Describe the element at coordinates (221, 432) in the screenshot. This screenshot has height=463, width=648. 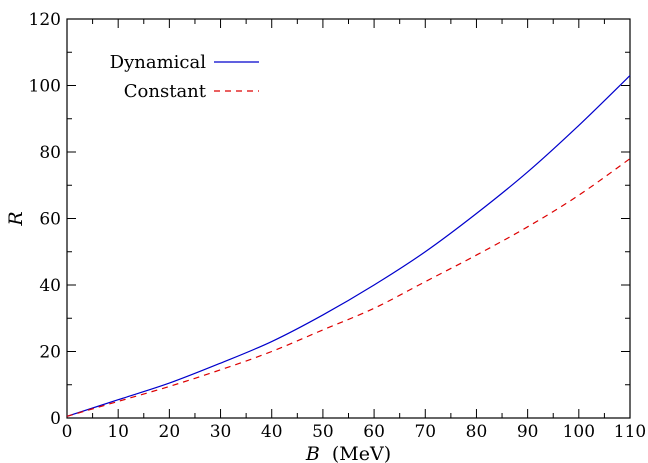
I see `x-tick-label: 30` at that location.